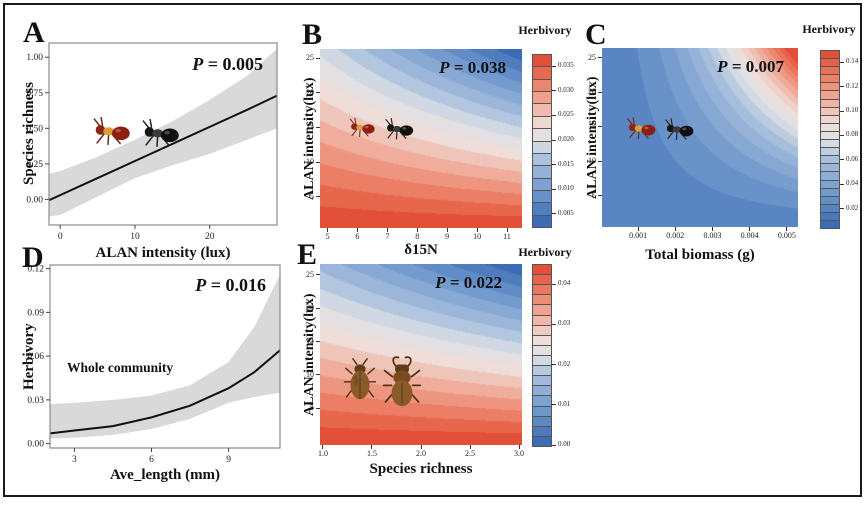  Describe the element at coordinates (852, 183) in the screenshot. I see `tick-label: 0.04` at that location.